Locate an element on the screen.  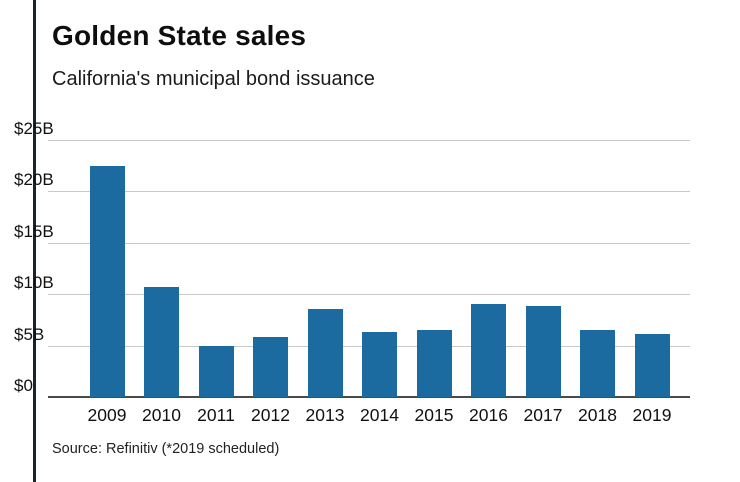
x-tick-label-2015: 2015 is located at coordinates (434, 415).